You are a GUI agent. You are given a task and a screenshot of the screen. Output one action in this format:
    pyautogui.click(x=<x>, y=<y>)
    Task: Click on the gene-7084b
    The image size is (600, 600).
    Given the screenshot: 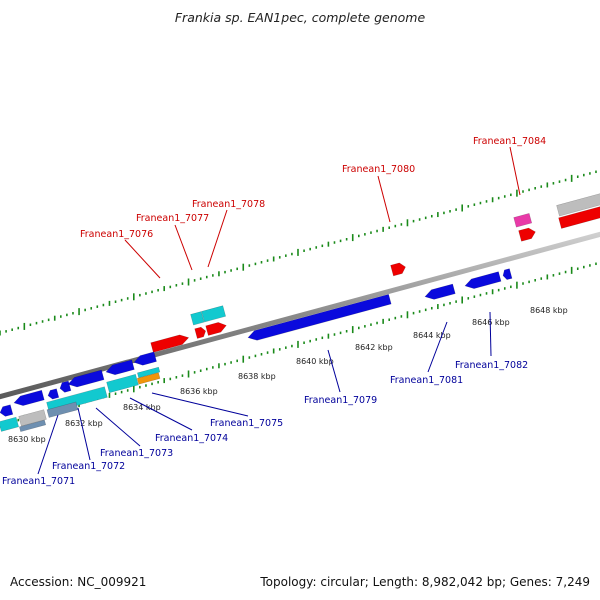 What is the action you would take?
    pyautogui.click(x=523, y=220)
    